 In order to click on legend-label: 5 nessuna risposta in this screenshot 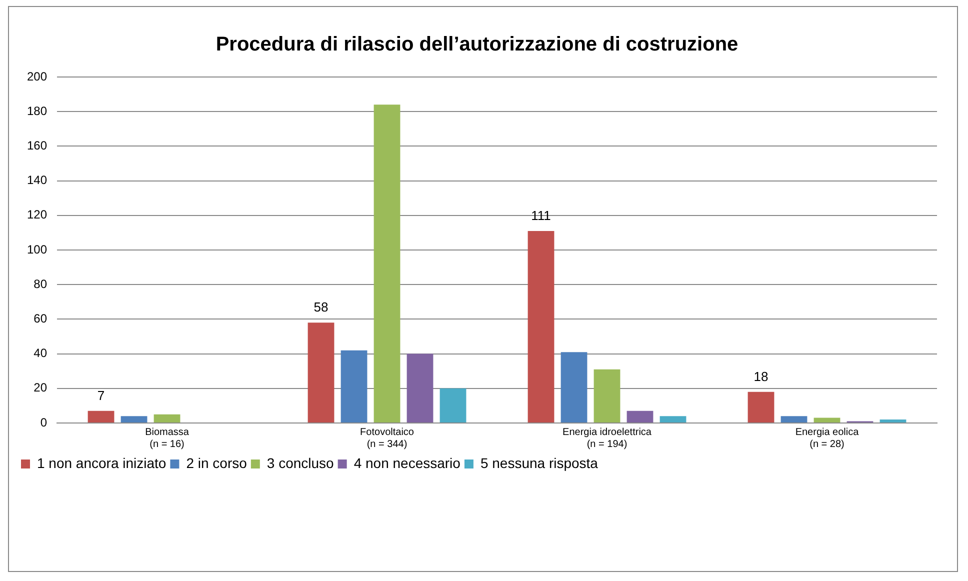, I will do `click(539, 462)`.